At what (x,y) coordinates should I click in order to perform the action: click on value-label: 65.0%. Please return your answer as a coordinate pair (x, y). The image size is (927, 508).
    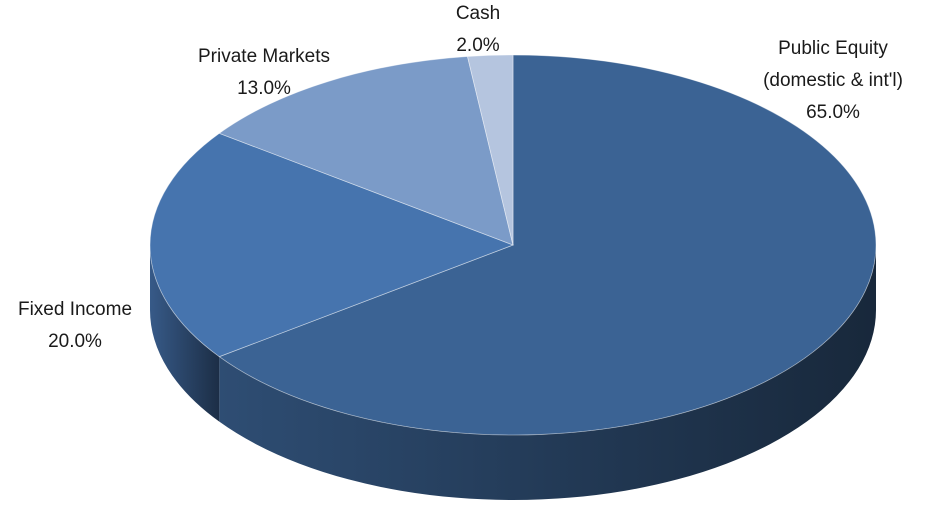
    Looking at the image, I should click on (833, 112).